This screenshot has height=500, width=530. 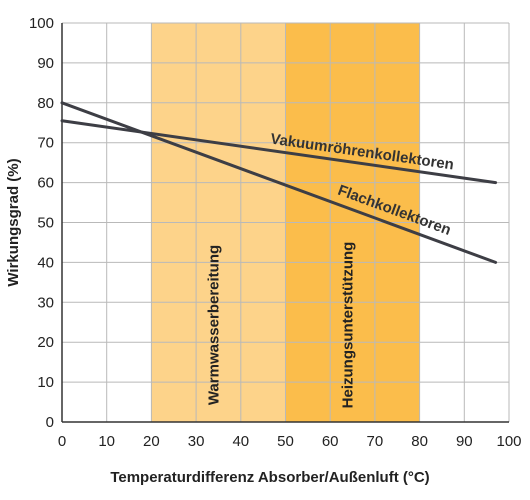 I want to click on x-tick-label: 100, so click(x=508, y=441).